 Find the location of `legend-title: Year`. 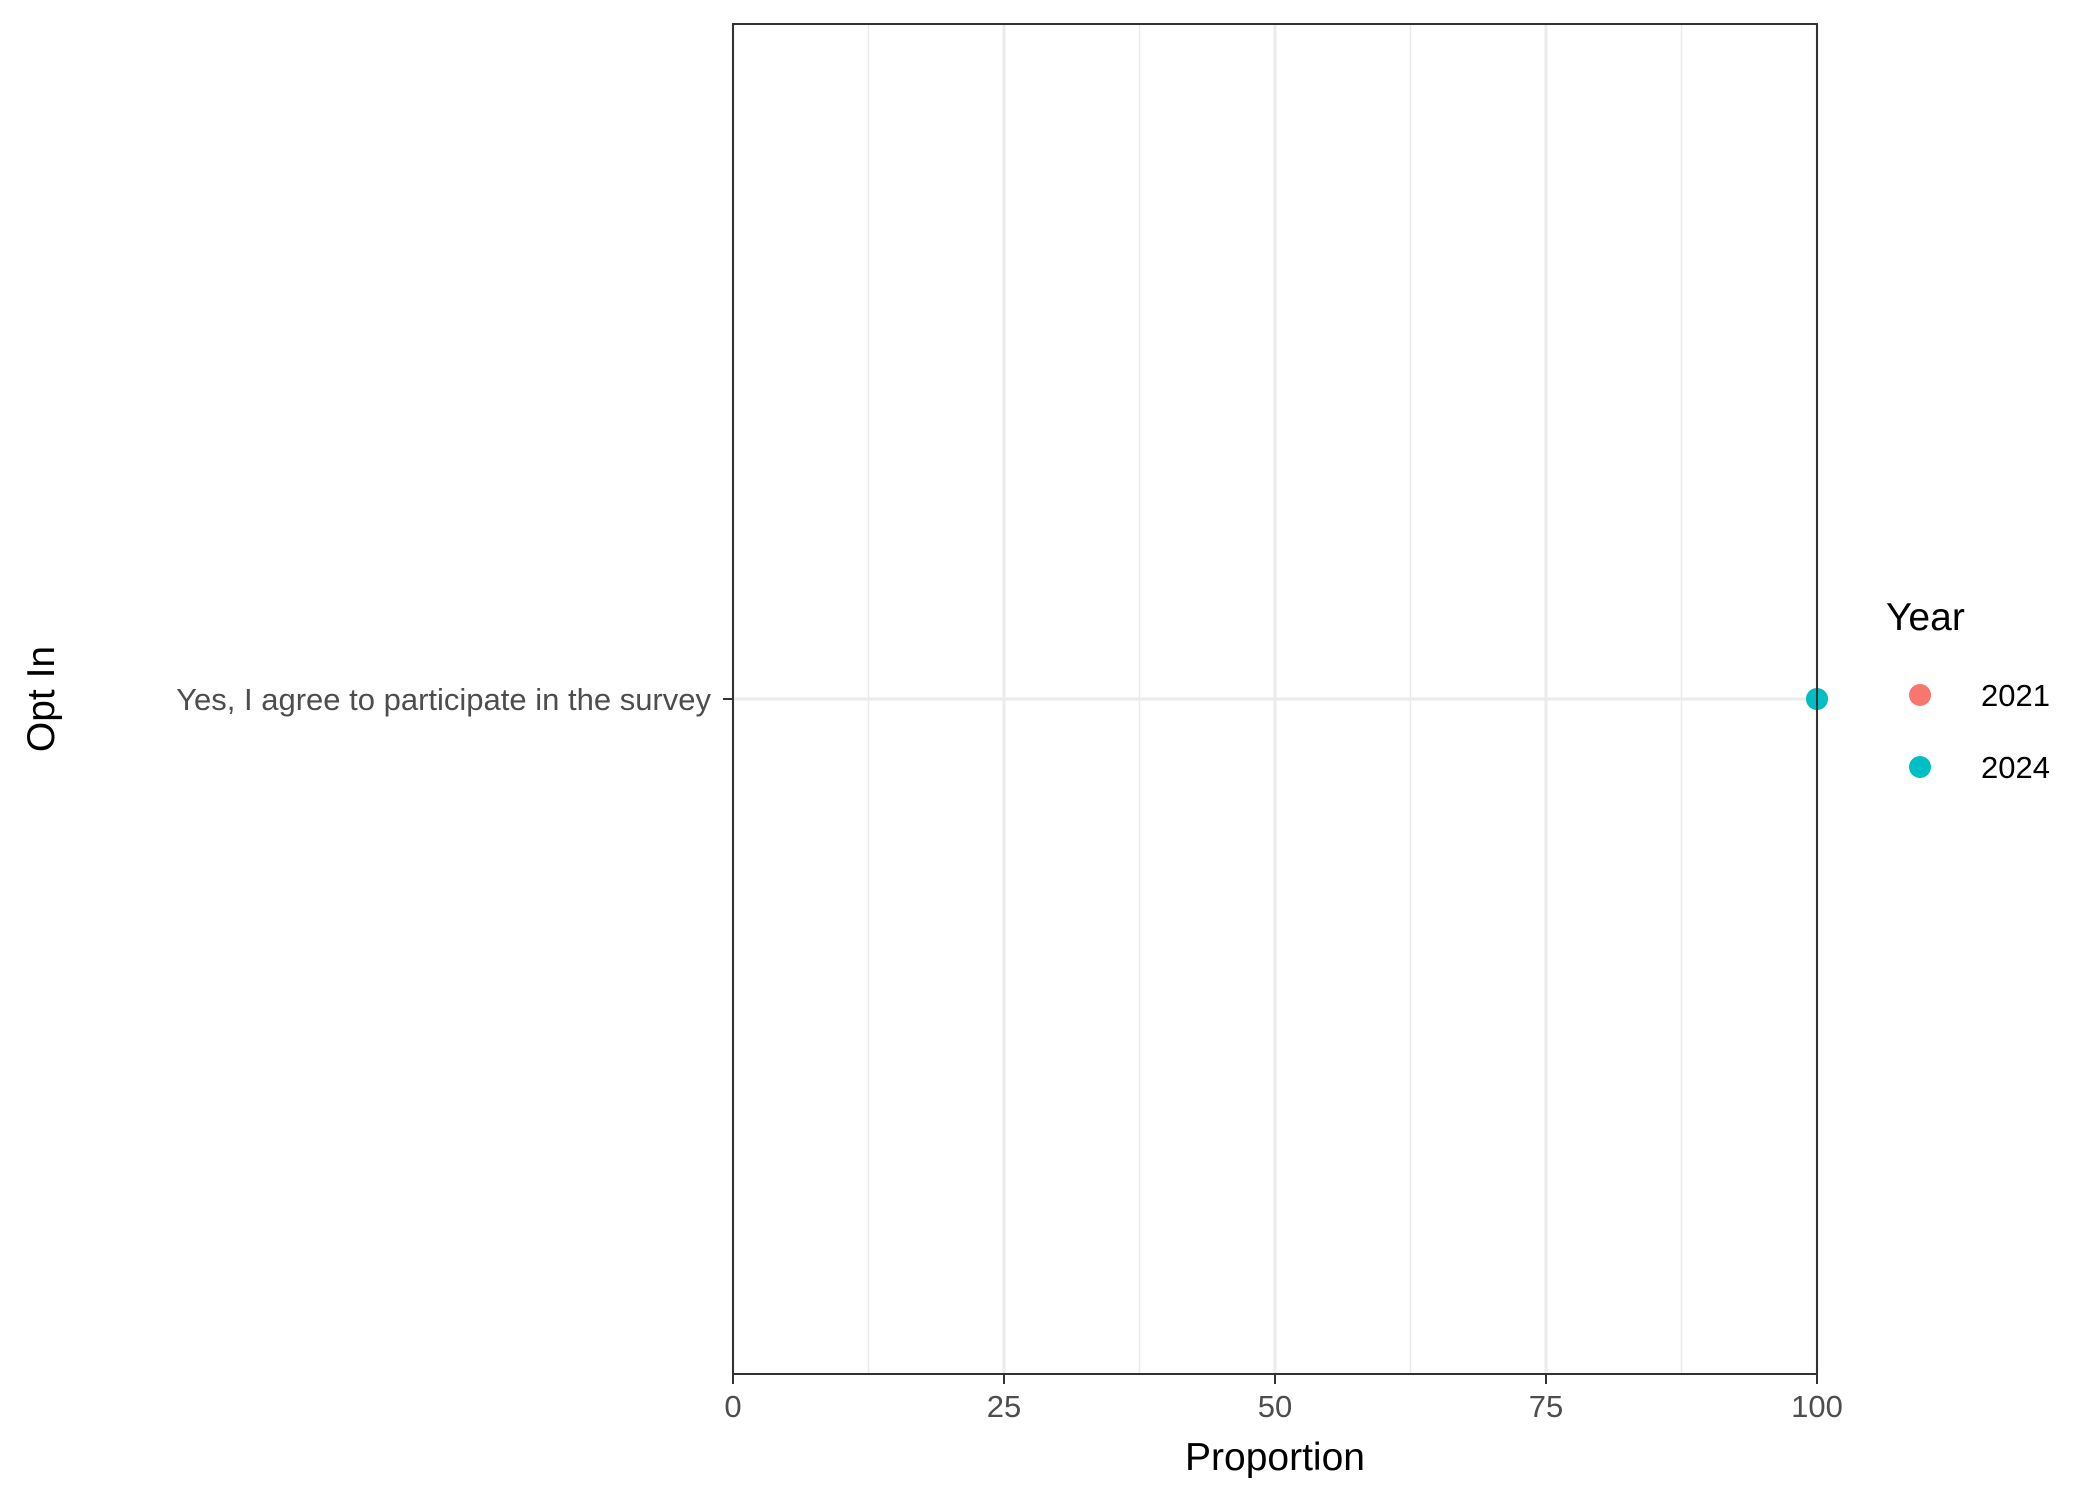

legend-title: Year is located at coordinates (1925, 617).